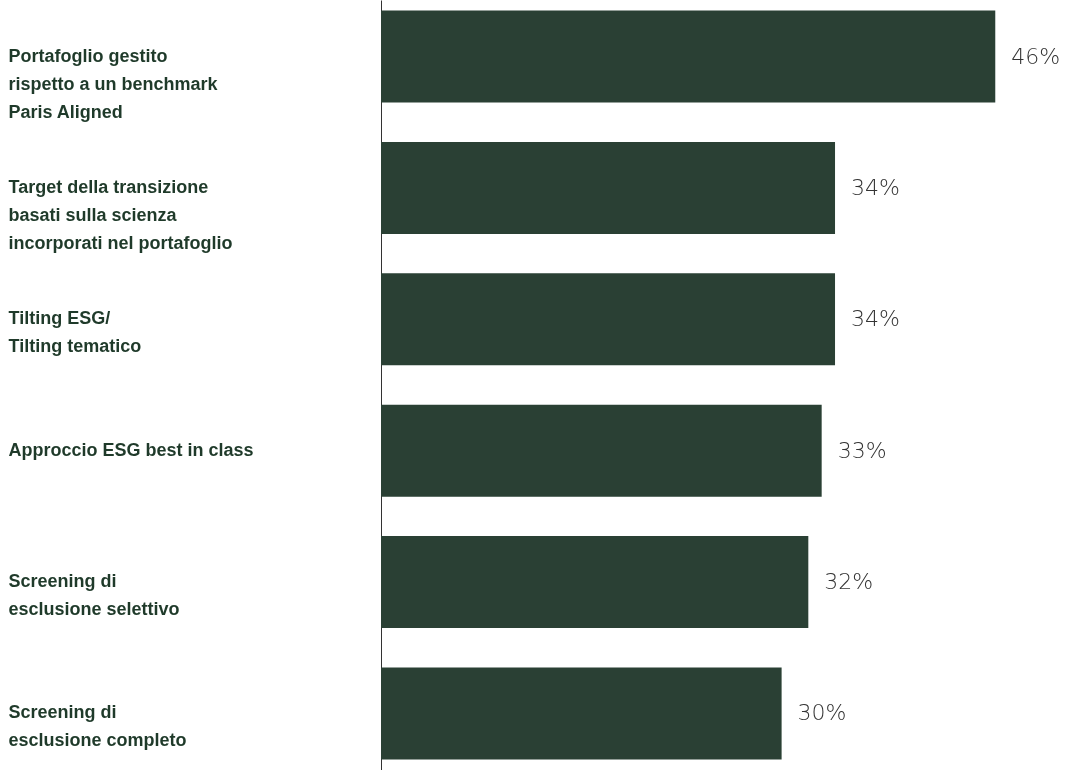 Image resolution: width=1071 pixels, height=776 pixels. I want to click on y-tick-label: Screening di esclusione completo, so click(97, 726).